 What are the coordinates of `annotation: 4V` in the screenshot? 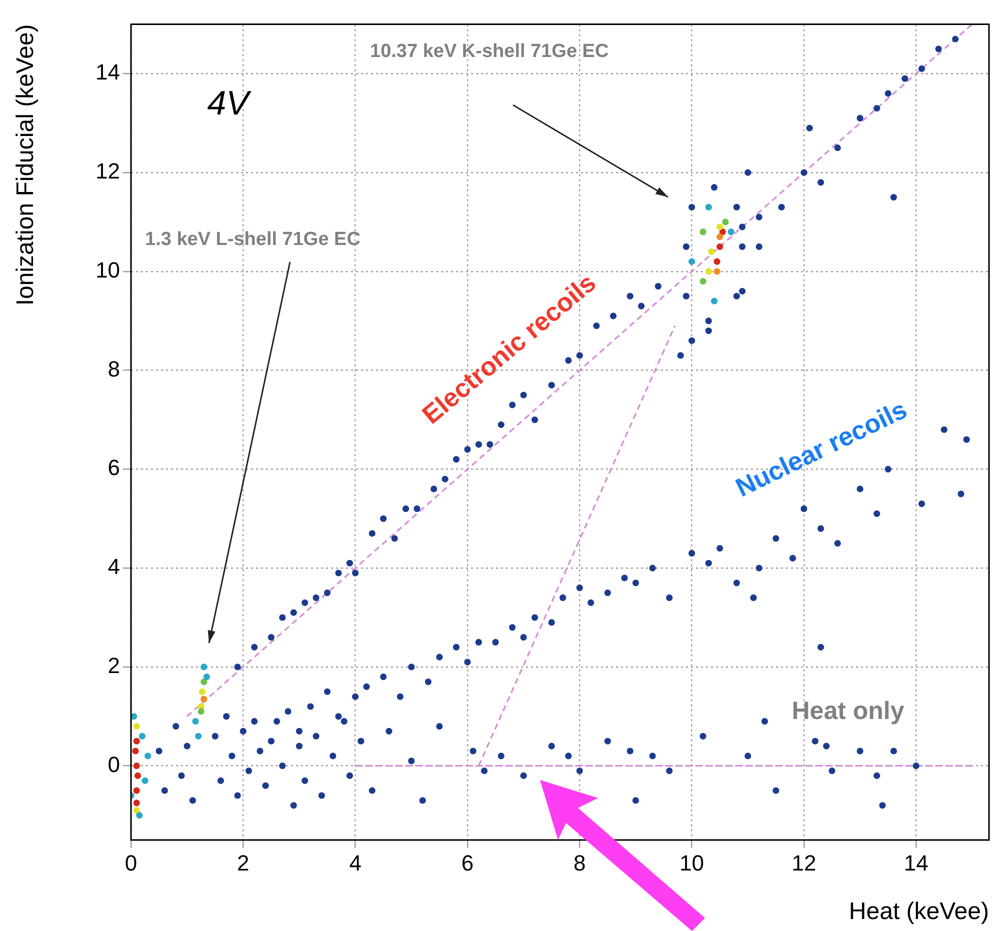 It's located at (229, 103).